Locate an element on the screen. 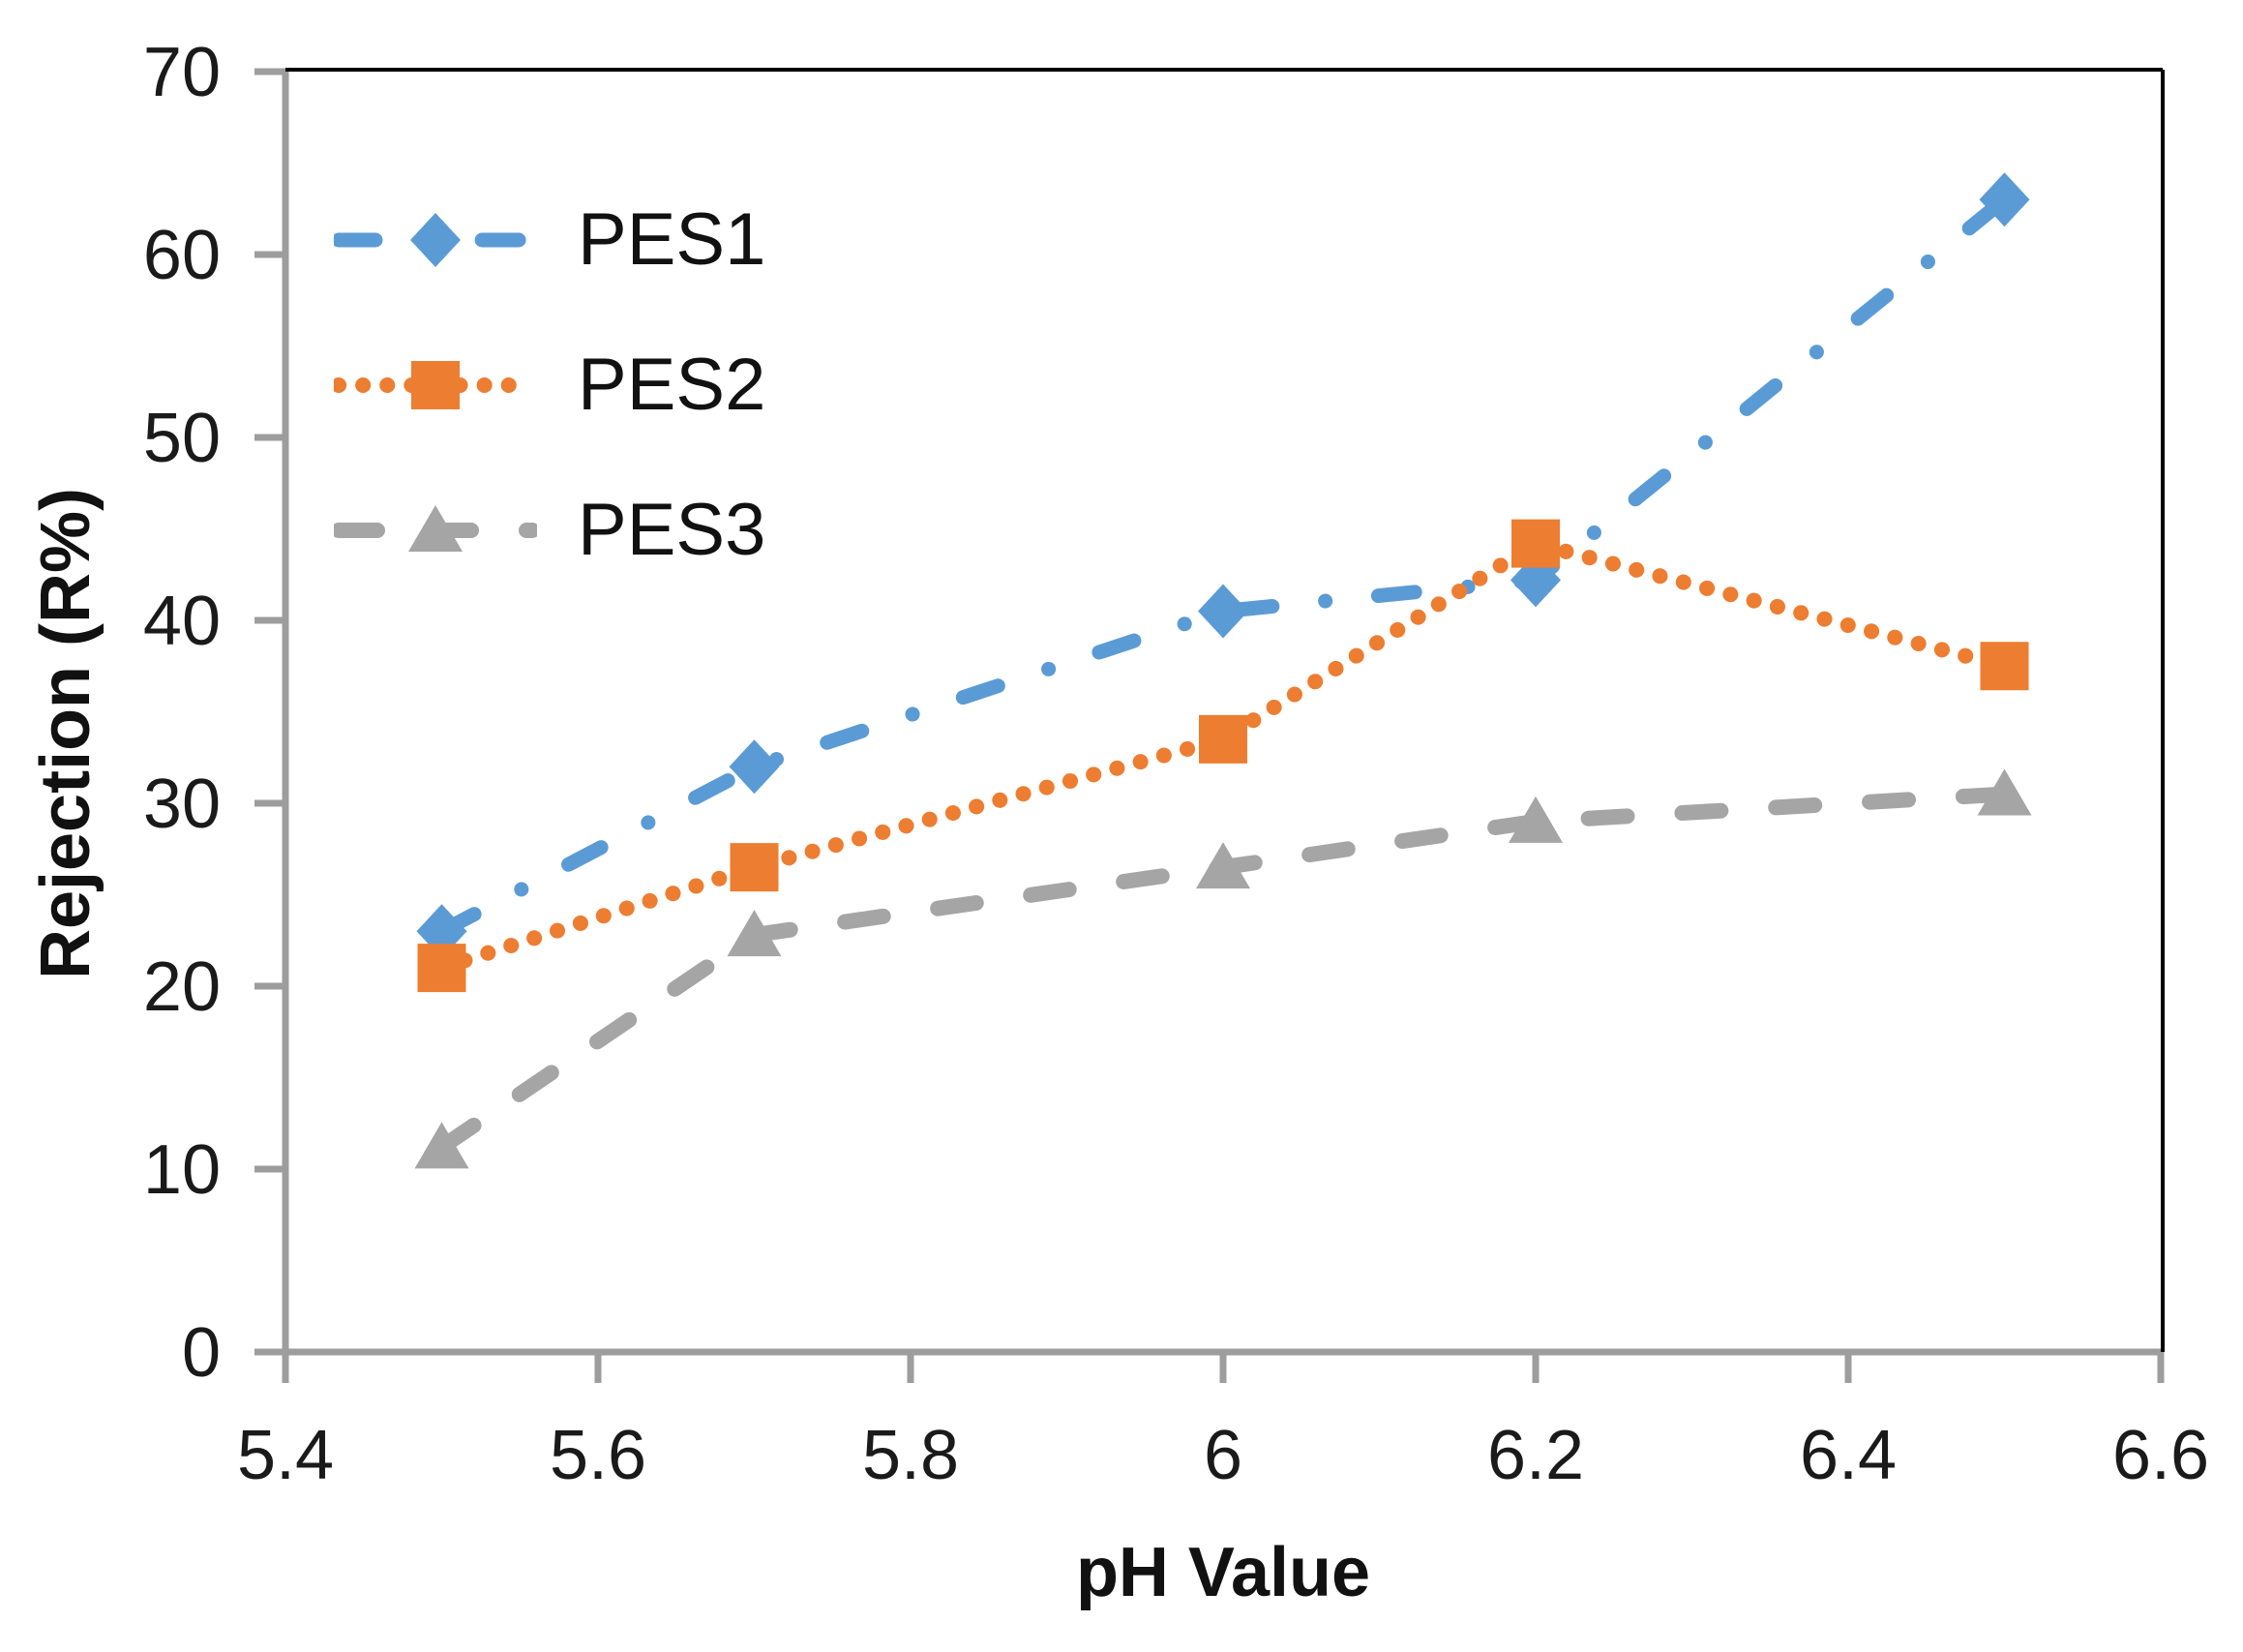 The height and width of the screenshot is (1652, 2243). y-tick-label: 40 is located at coordinates (182, 621).